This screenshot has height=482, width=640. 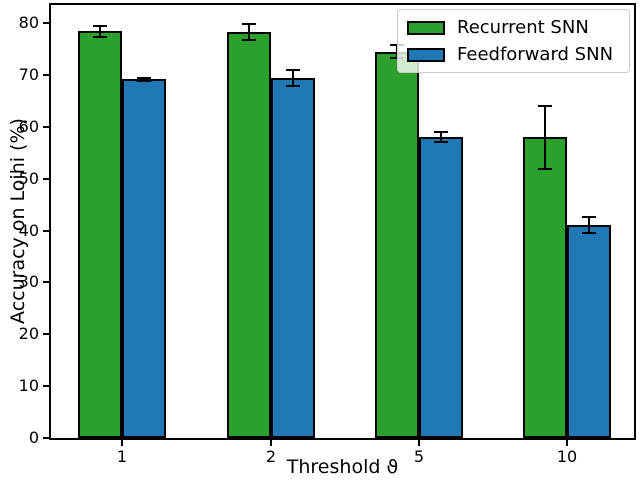 What do you see at coordinates (523, 27) in the screenshot?
I see `legend-label-recurrent: Recurrent SNN` at bounding box center [523, 27].